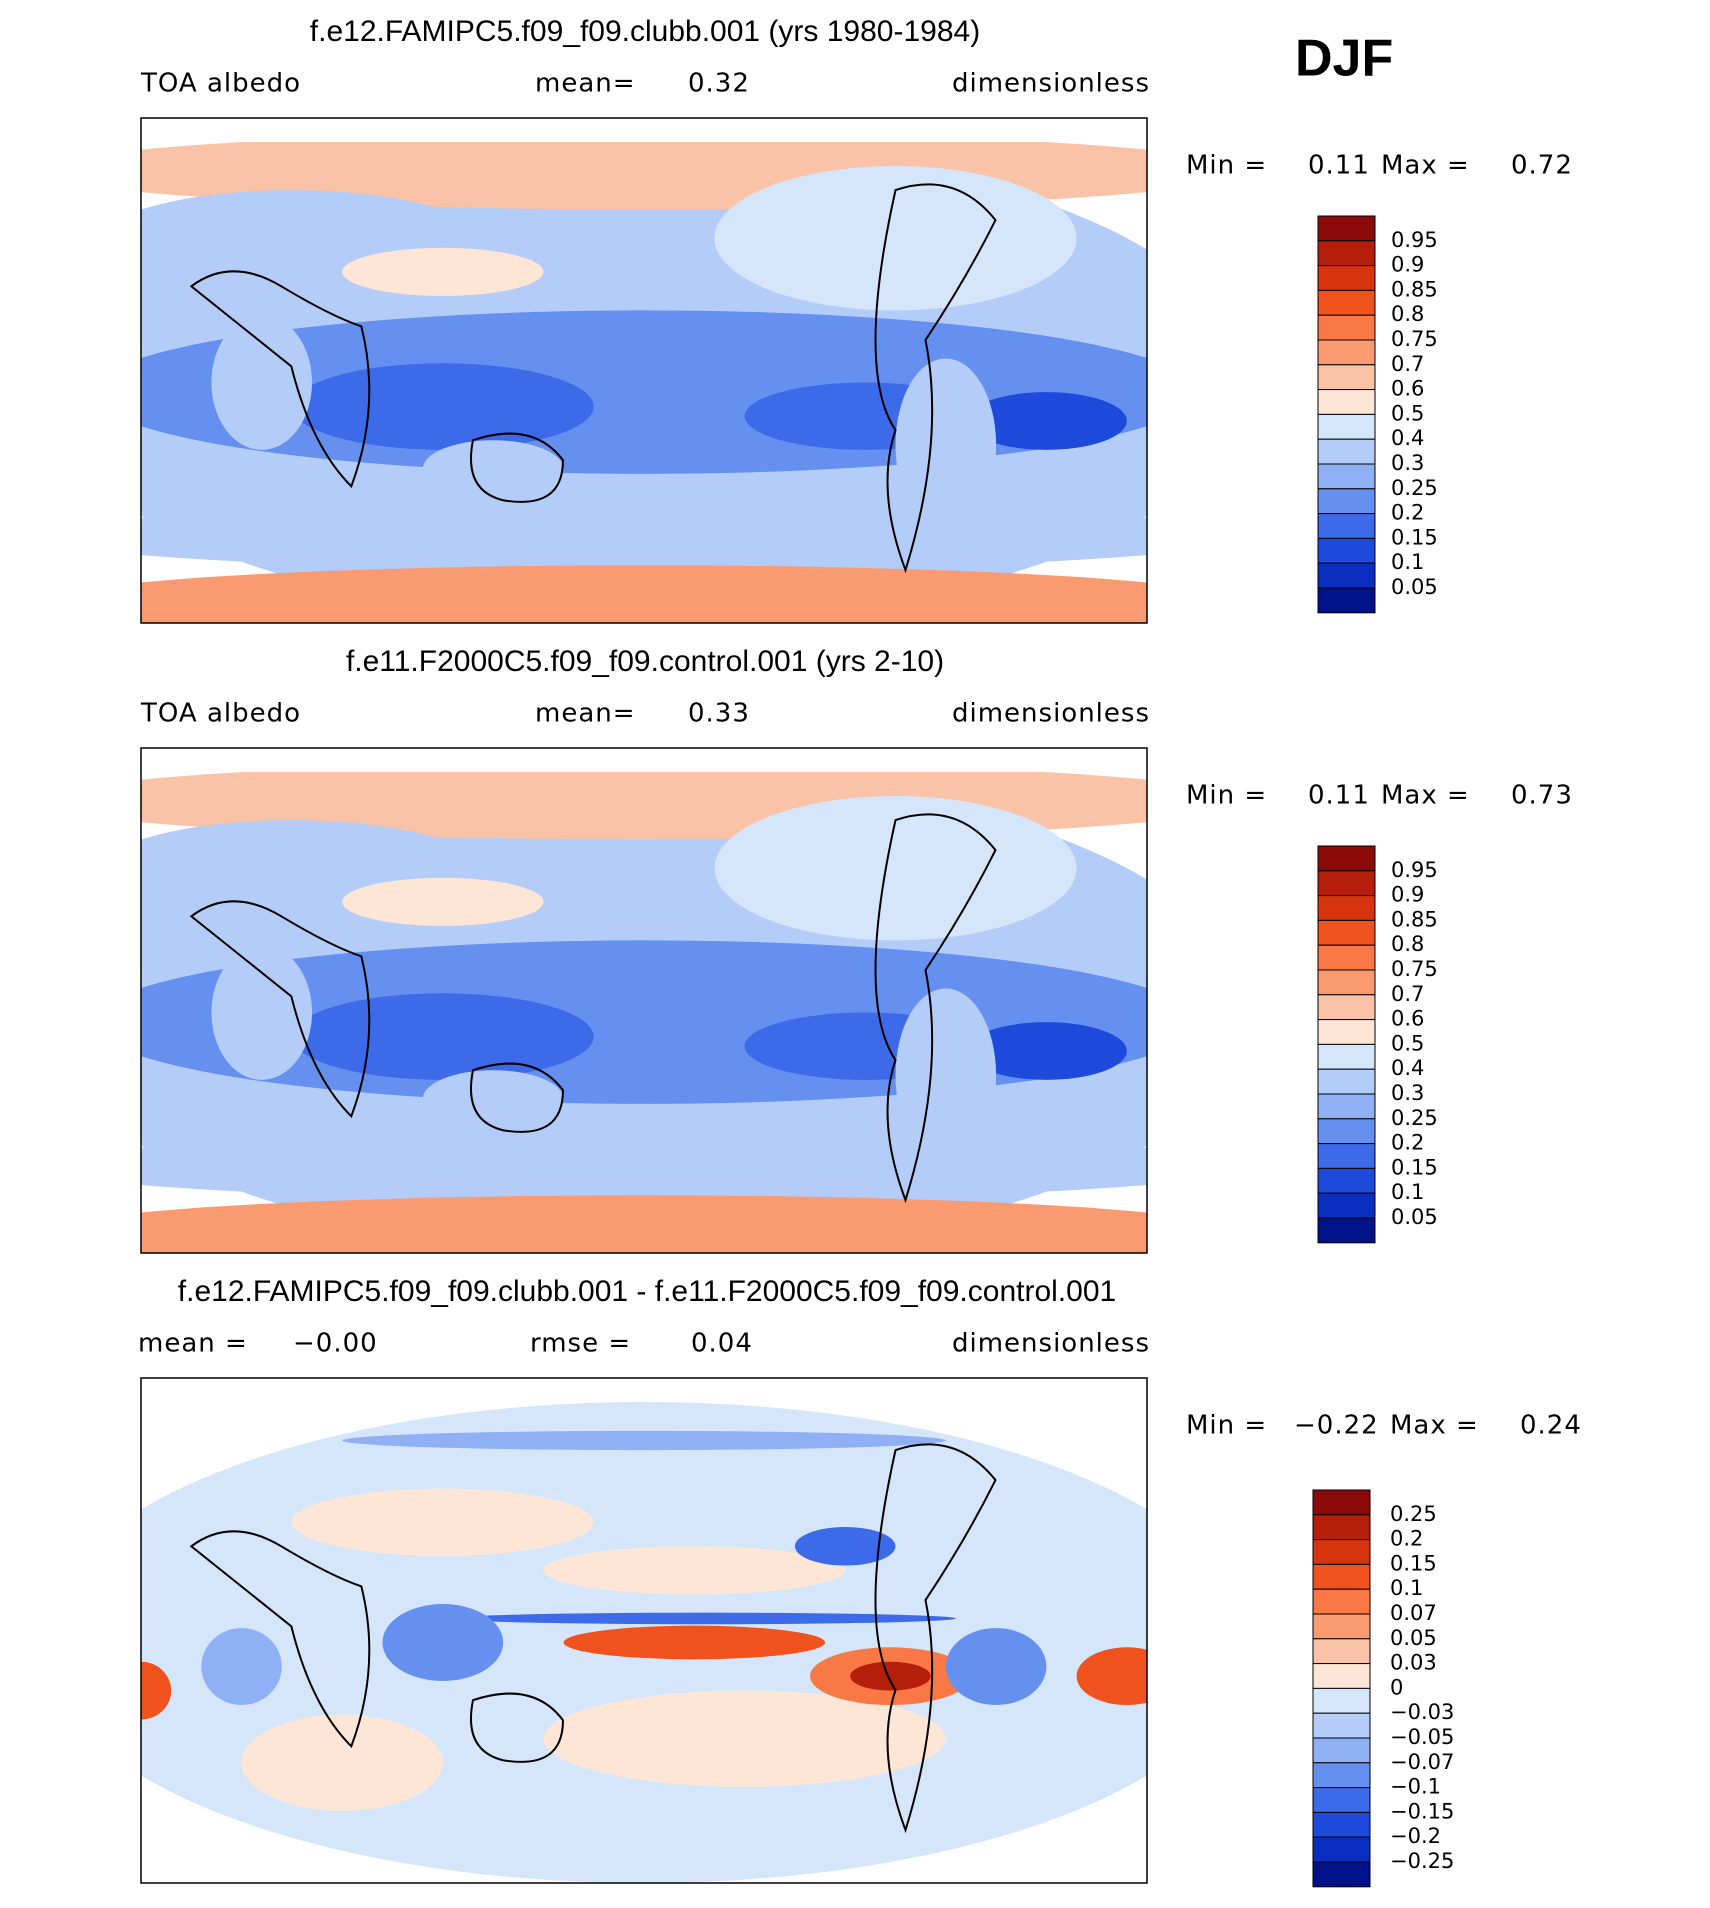 The width and height of the screenshot is (1710, 1908). I want to click on colorbar-label: −0.05, so click(1422, 1737).